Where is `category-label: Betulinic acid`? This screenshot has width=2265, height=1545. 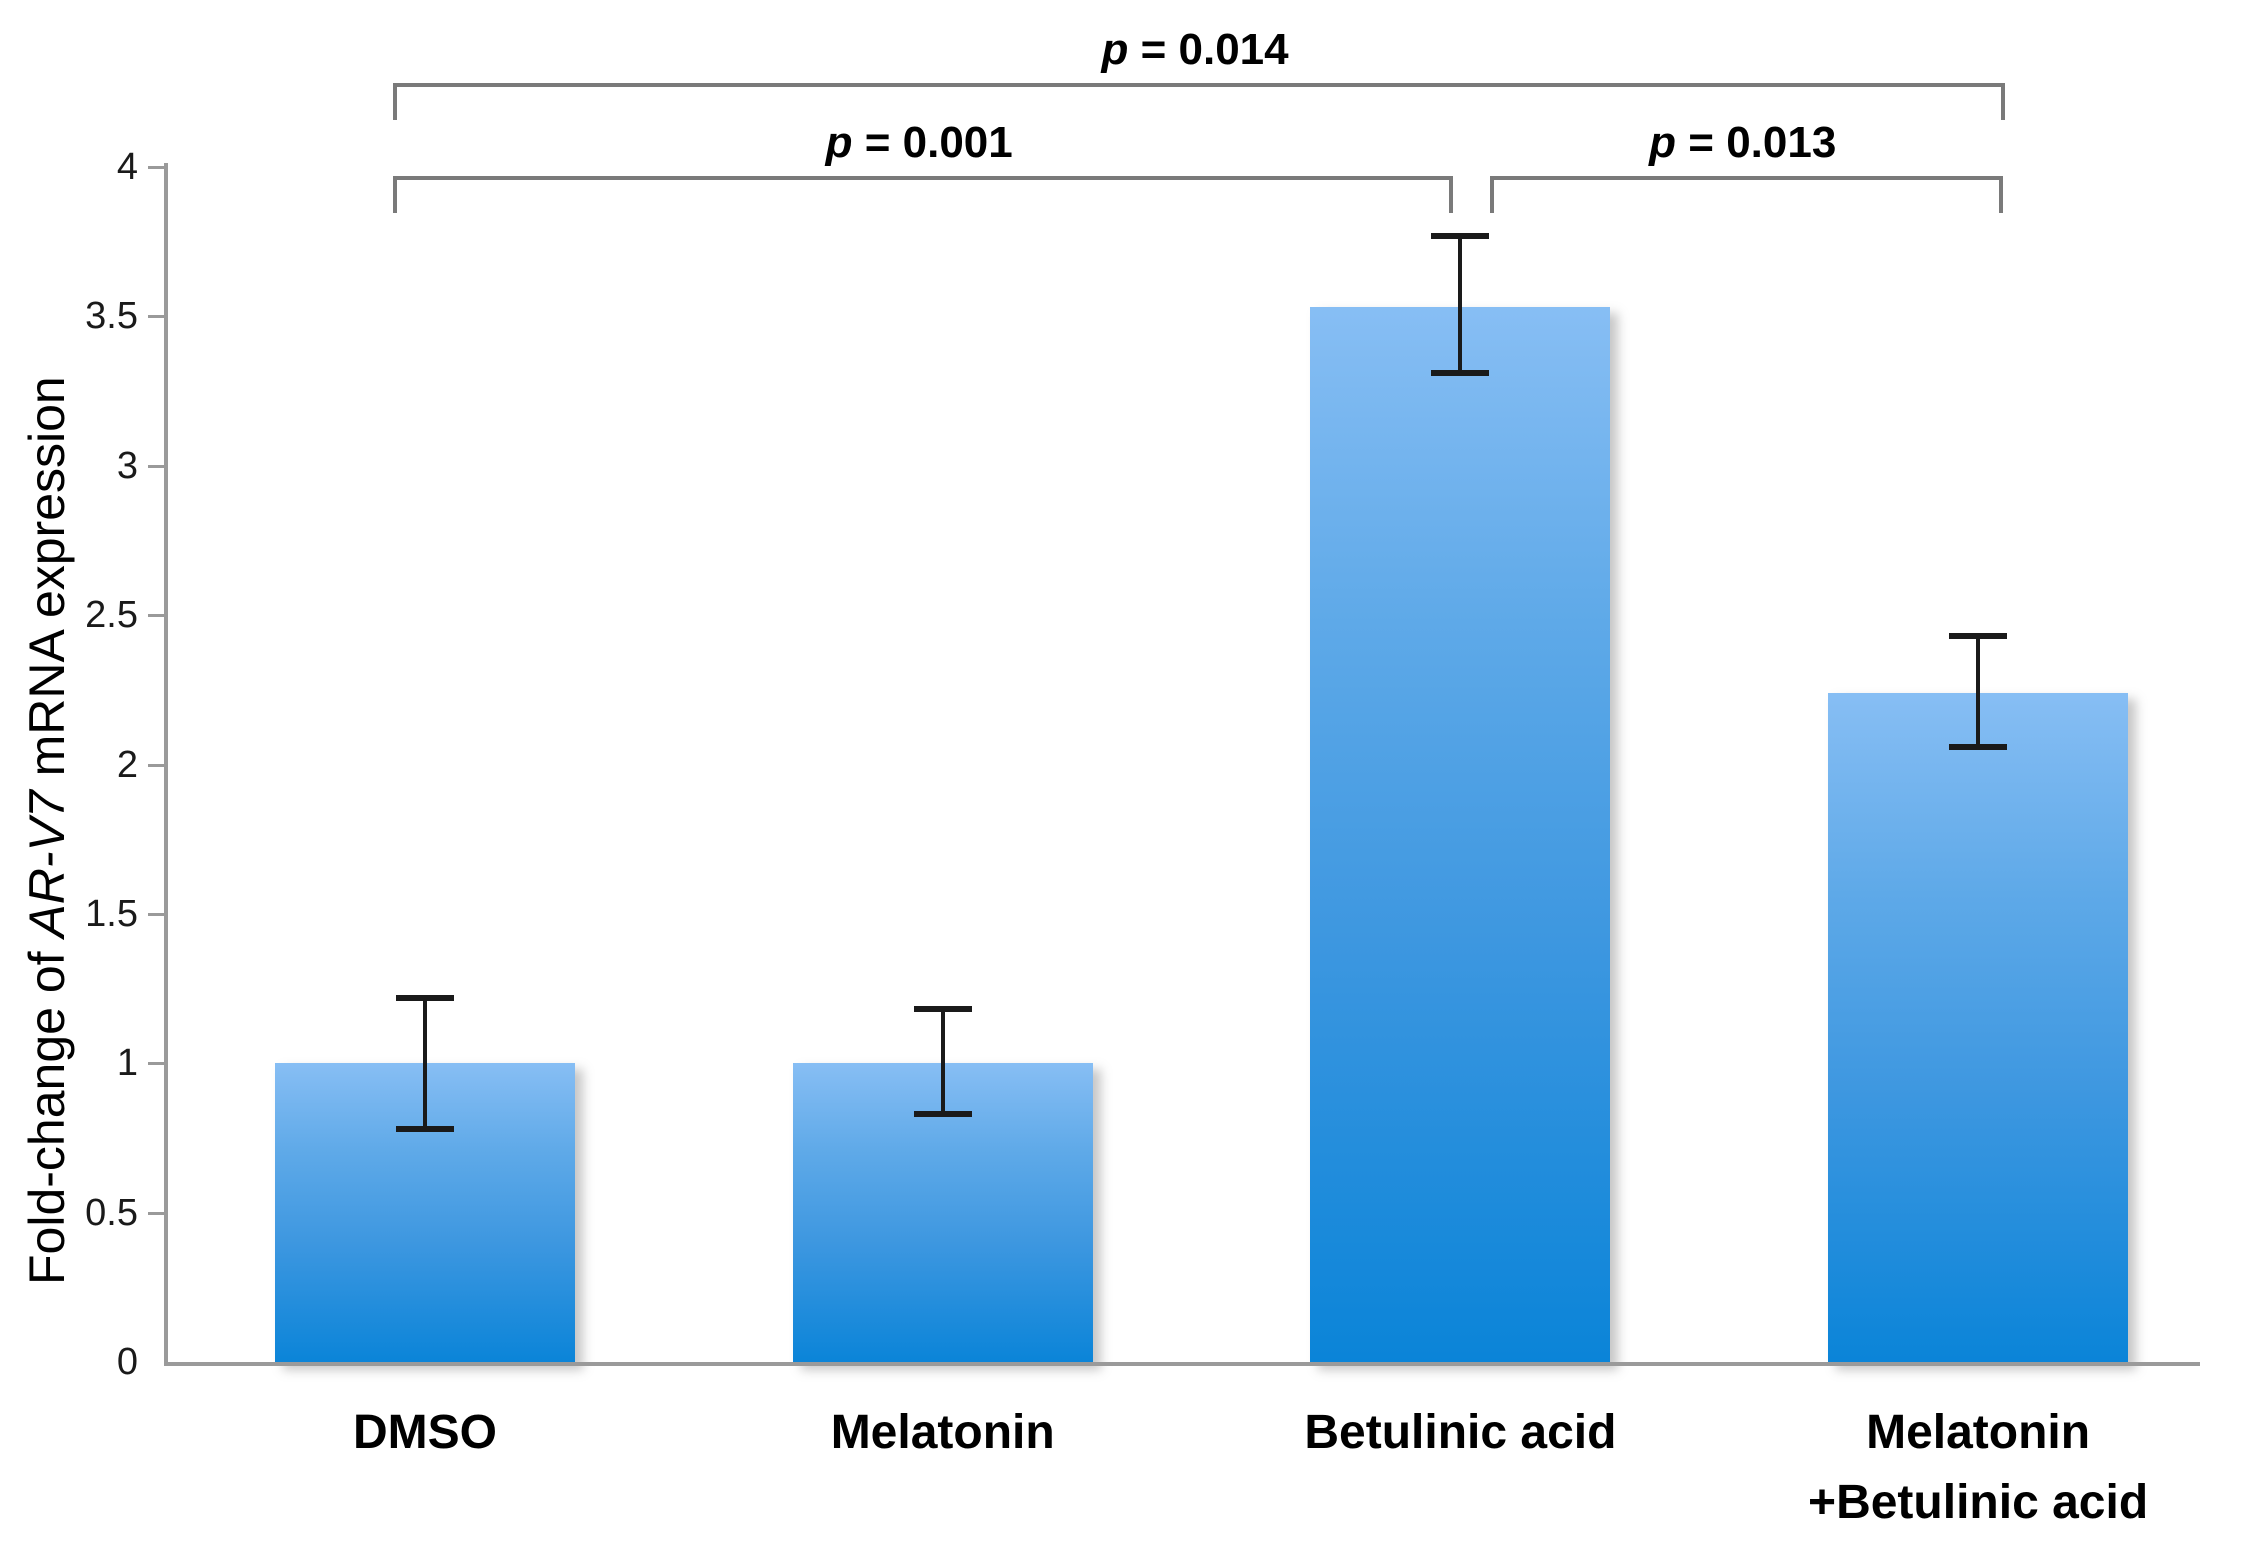 category-label: Betulinic acid is located at coordinates (1460, 1433).